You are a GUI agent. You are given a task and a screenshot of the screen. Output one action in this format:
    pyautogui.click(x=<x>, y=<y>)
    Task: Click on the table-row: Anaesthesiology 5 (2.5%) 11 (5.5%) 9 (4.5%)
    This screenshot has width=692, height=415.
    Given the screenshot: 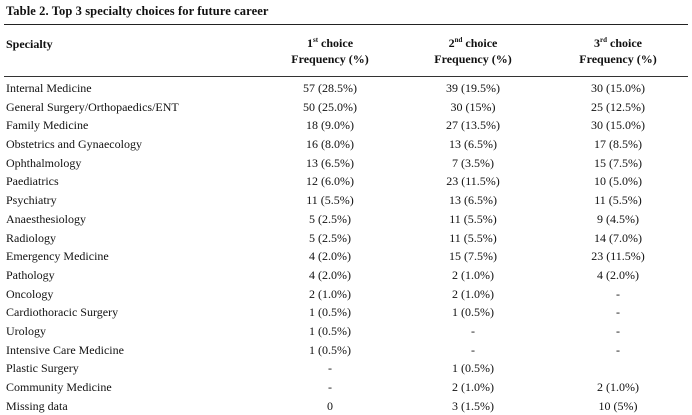 What is the action you would take?
    pyautogui.click(x=346, y=219)
    